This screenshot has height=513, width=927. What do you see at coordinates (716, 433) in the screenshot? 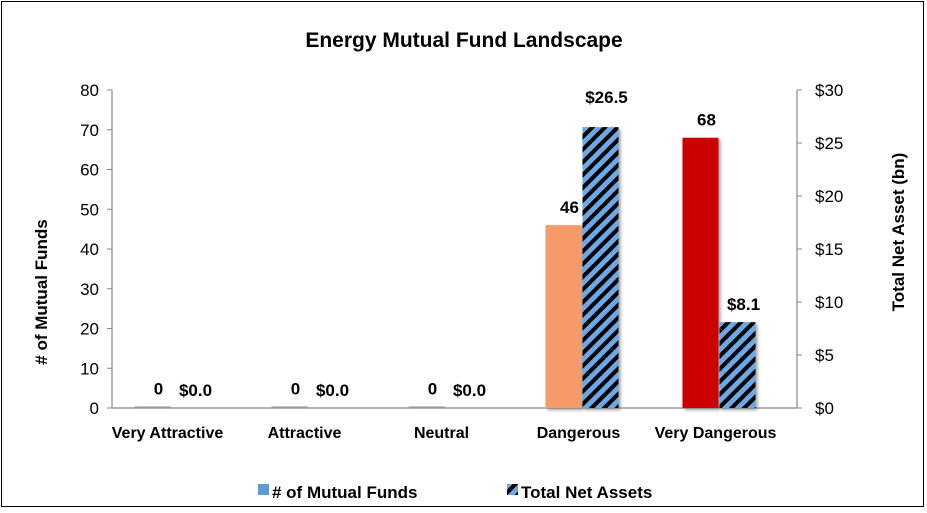
I see `x-tick-label: Very Dangerous` at bounding box center [716, 433].